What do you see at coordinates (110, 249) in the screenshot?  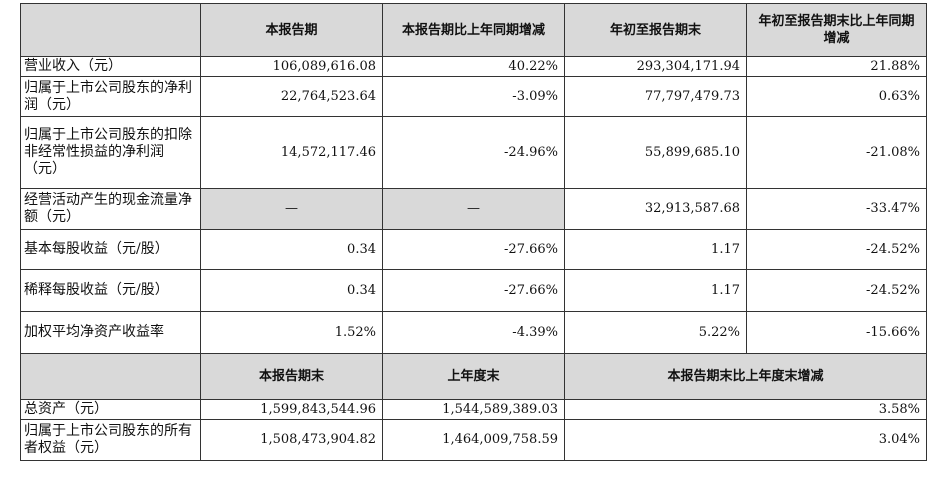 I see `row-label-basic-eps: 基本每股收益（元/股）` at bounding box center [110, 249].